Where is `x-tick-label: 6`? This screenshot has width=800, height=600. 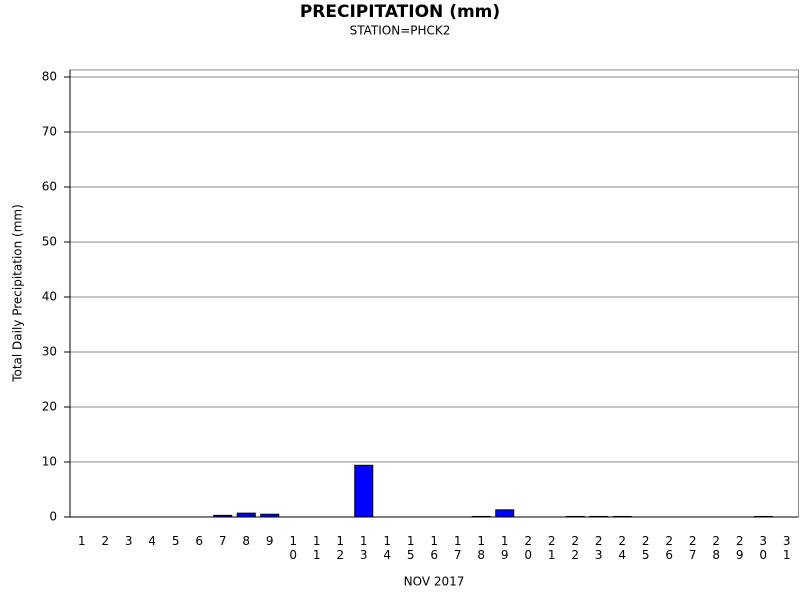
x-tick-label: 6 is located at coordinates (199, 541).